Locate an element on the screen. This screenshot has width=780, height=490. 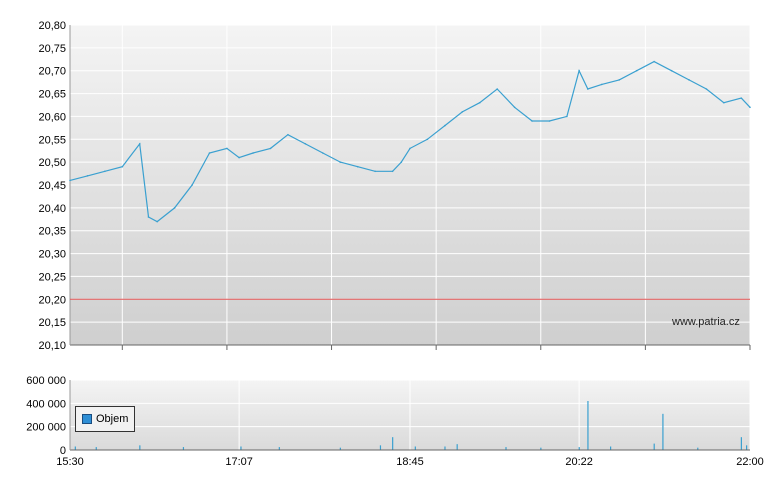
volume-x-tick-label: 18:45 is located at coordinates (410, 462).